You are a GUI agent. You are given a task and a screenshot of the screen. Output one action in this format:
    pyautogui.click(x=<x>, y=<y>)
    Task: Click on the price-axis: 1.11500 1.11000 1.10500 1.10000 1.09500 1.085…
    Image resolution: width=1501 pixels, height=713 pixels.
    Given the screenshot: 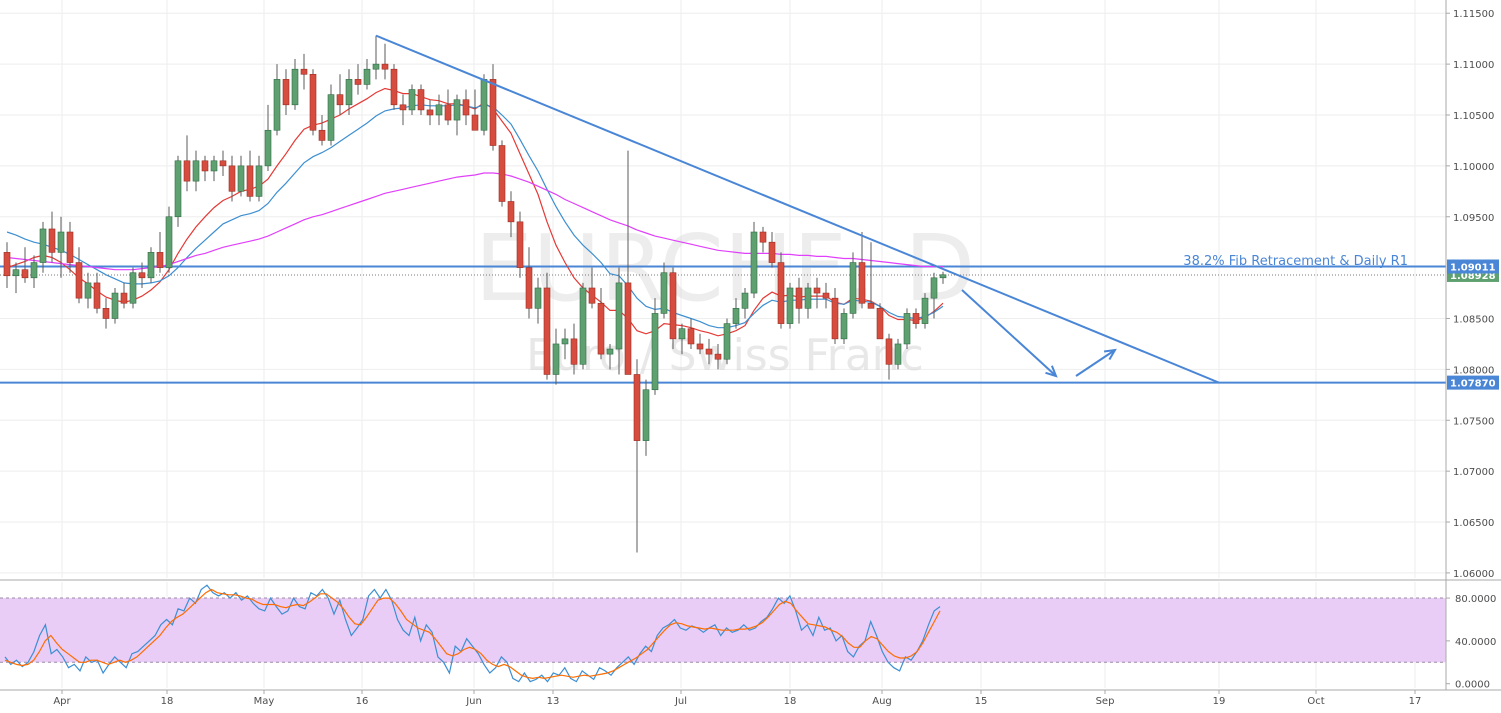 What is the action you would take?
    pyautogui.click(x=1470, y=294)
    